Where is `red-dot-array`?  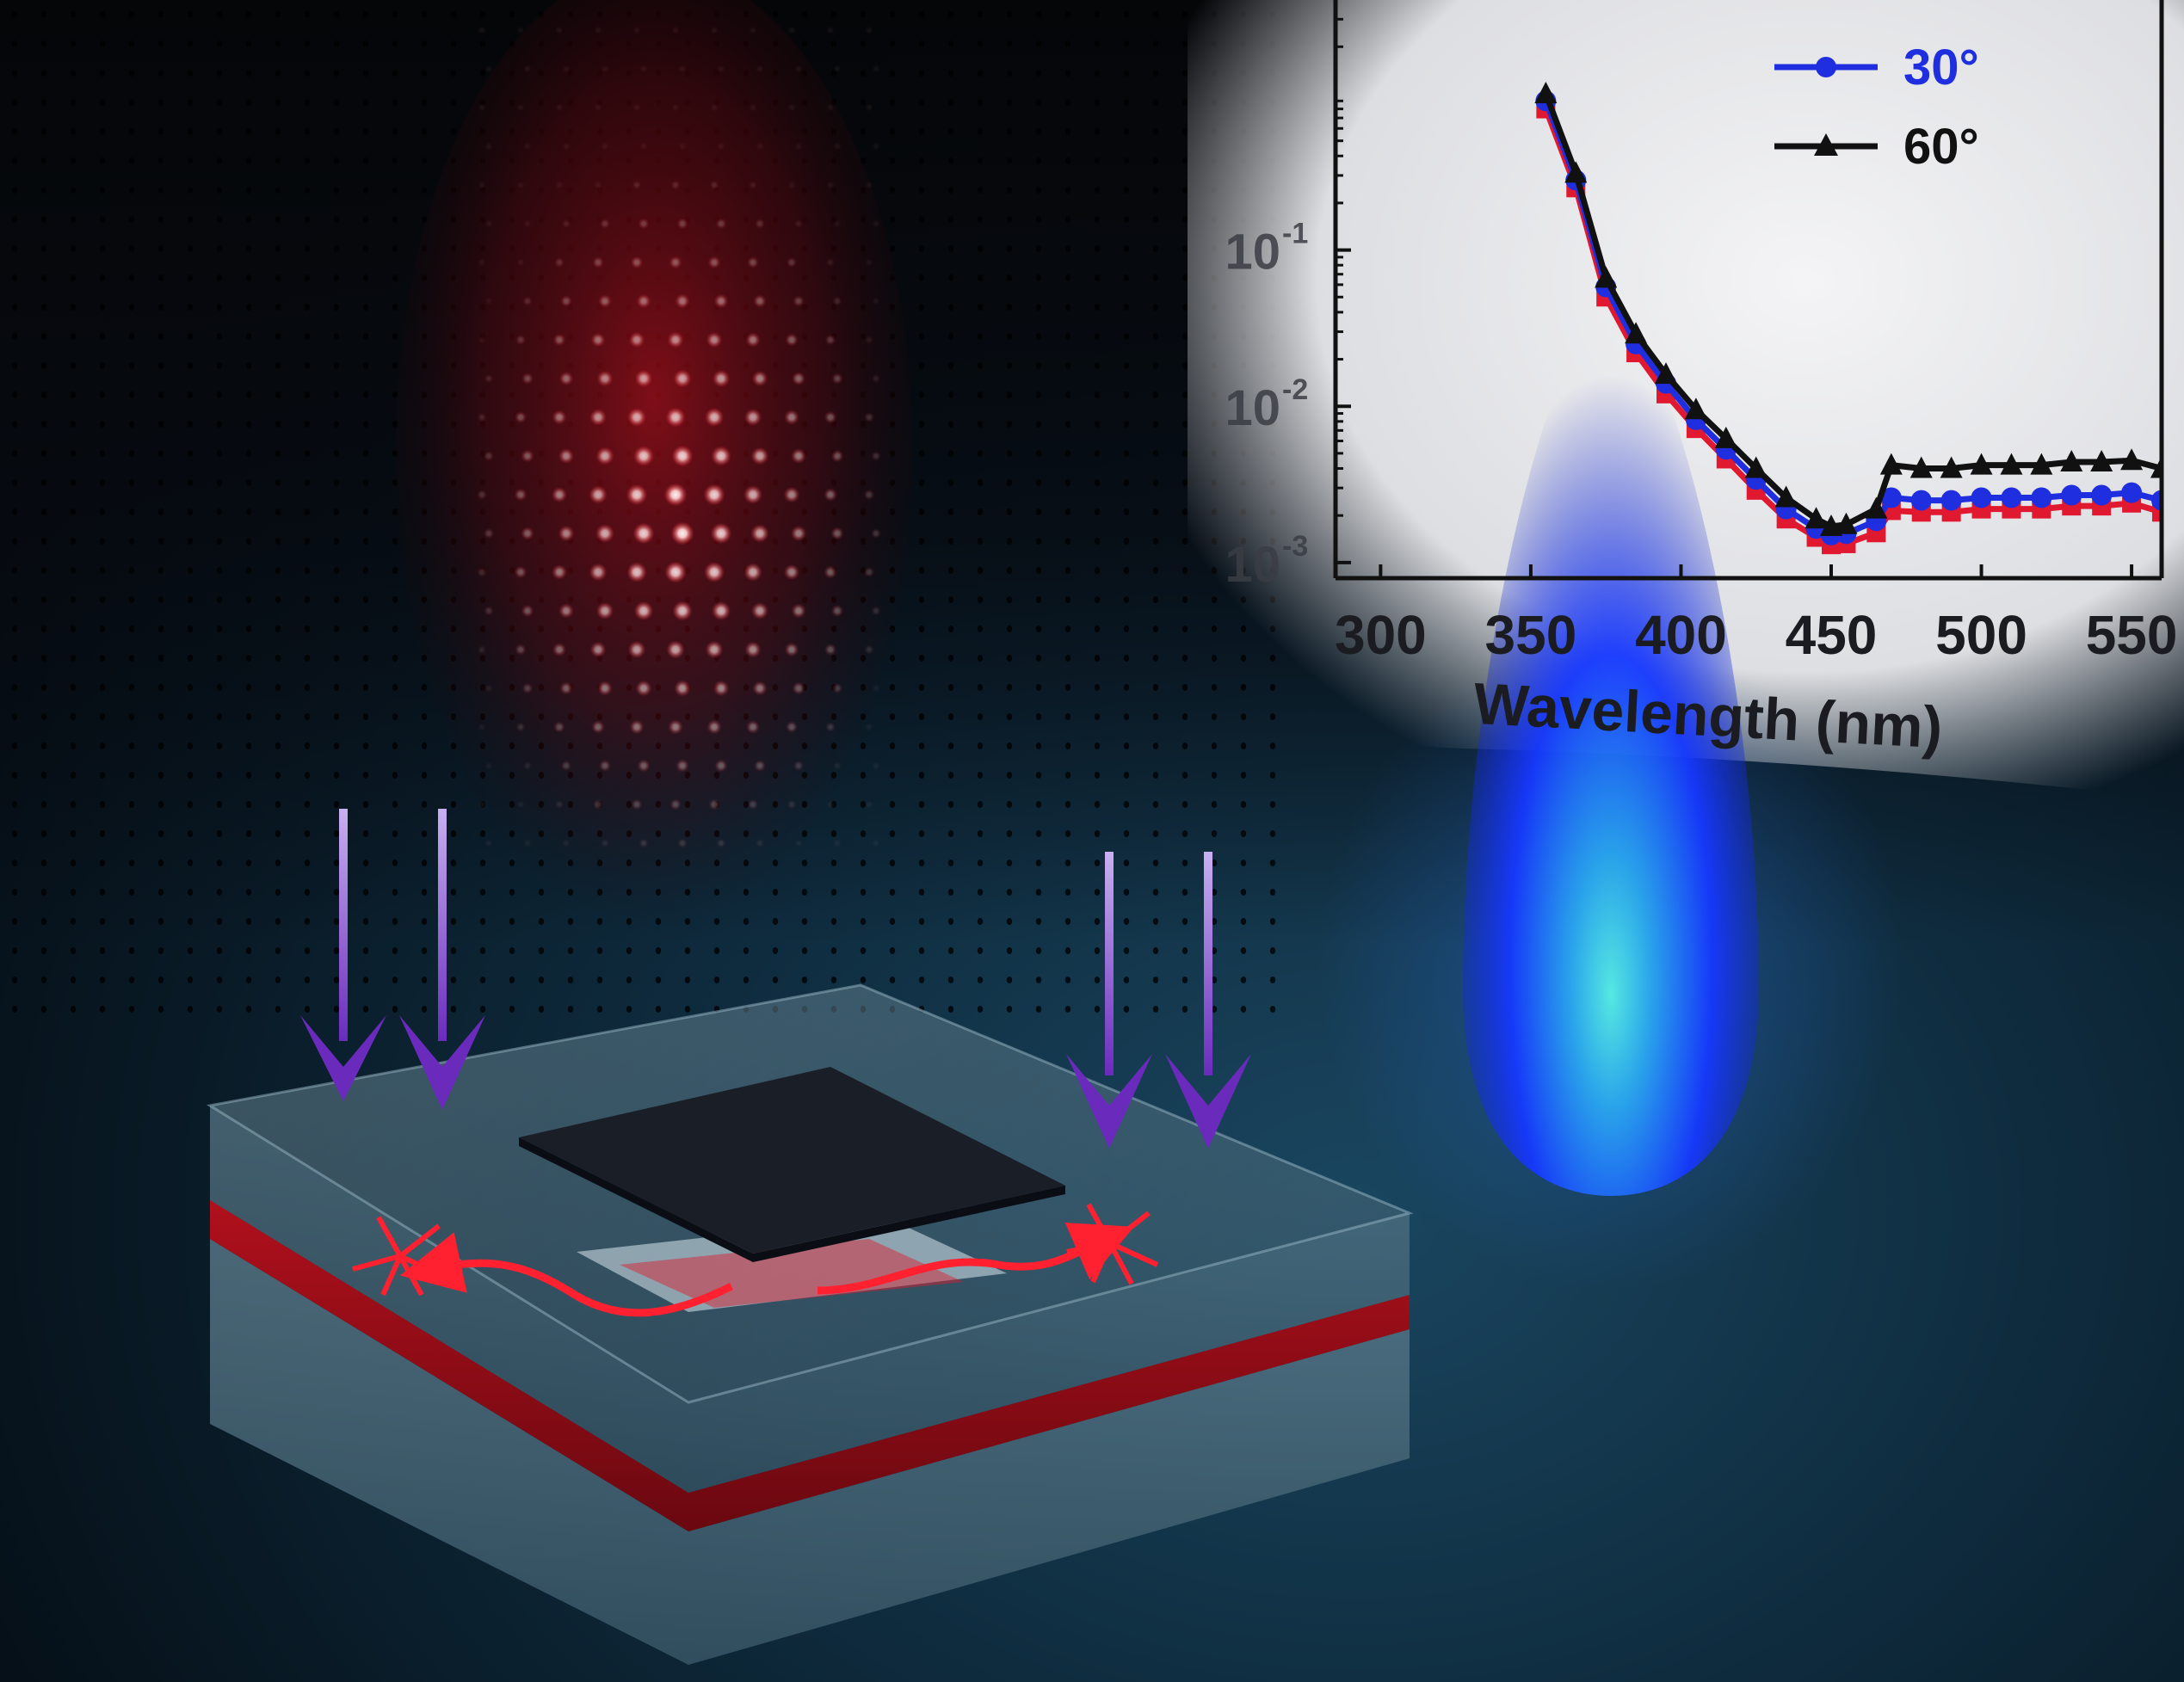 red-dot-array is located at coordinates (679, 437).